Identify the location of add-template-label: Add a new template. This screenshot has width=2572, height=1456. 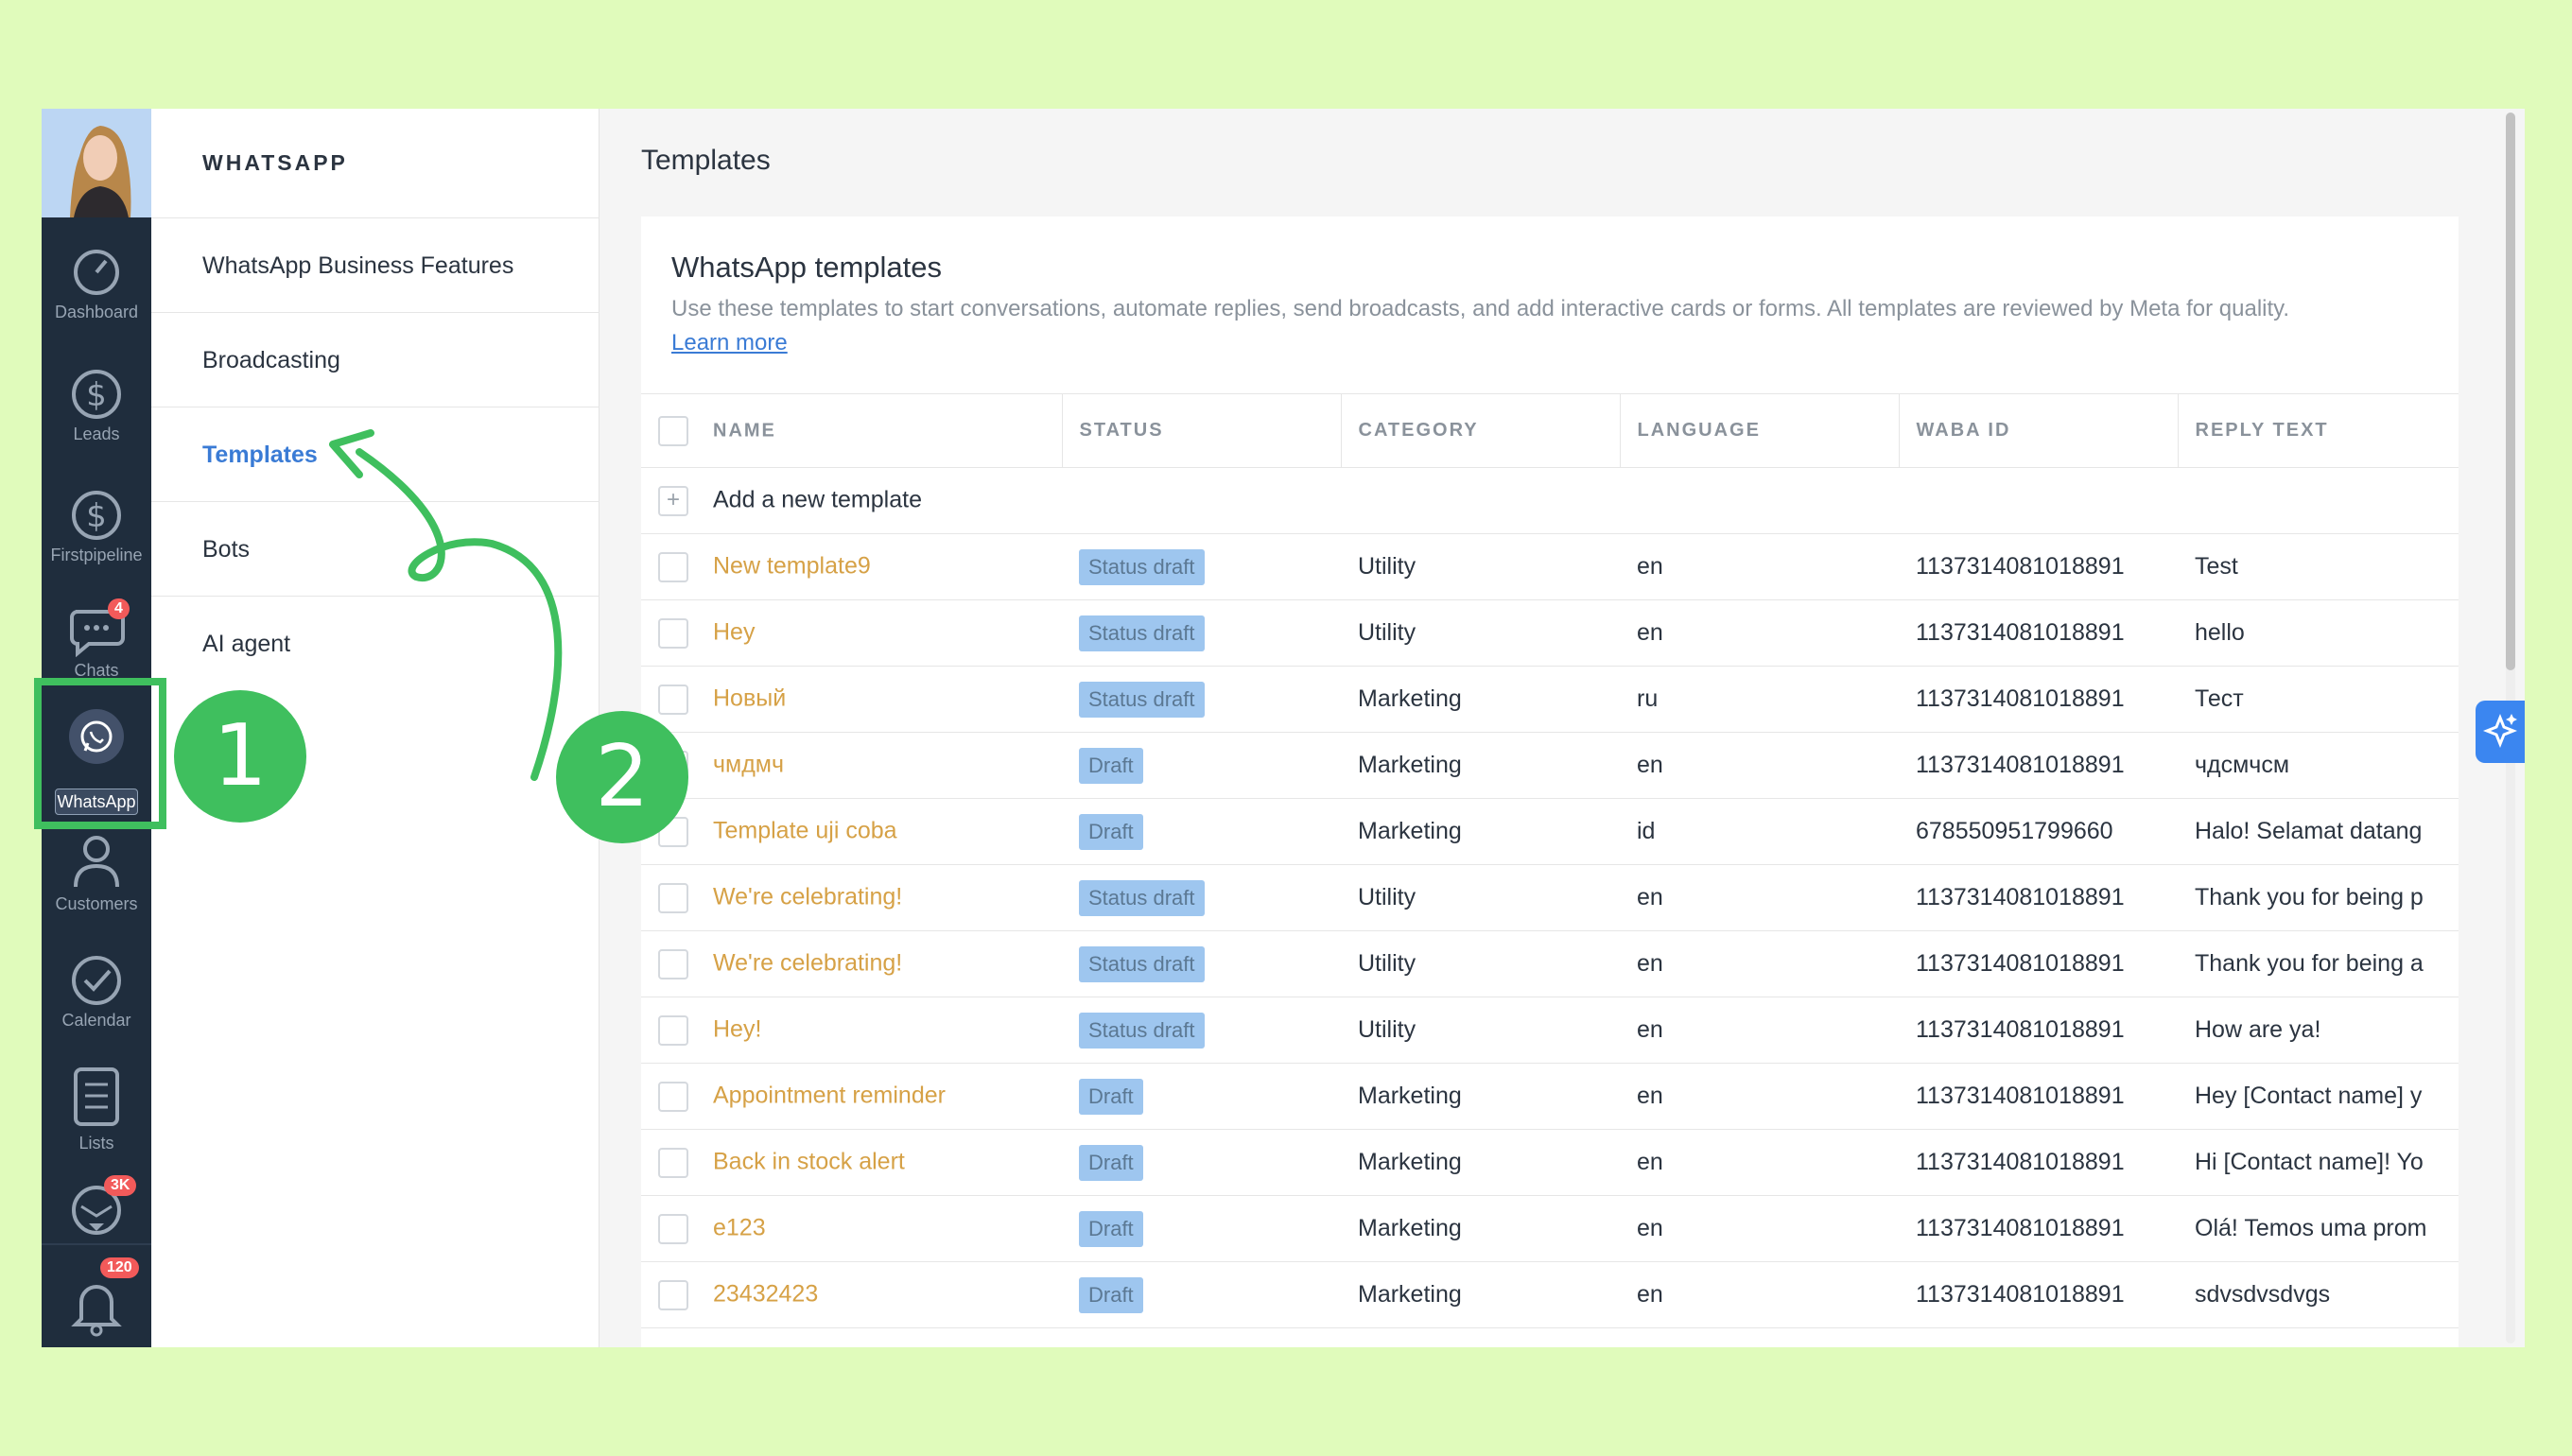
(817, 500).